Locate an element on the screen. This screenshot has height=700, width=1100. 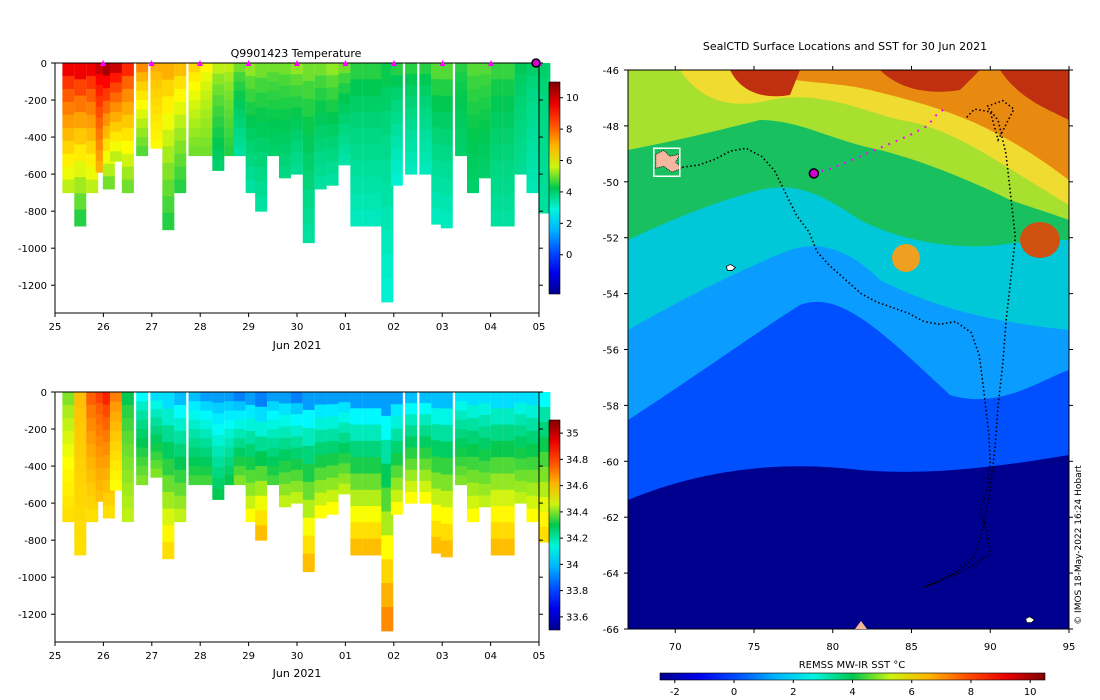
map-credit: © IMOS 18-May-2022 16:24 Hobart is located at coordinates (1079, 545).